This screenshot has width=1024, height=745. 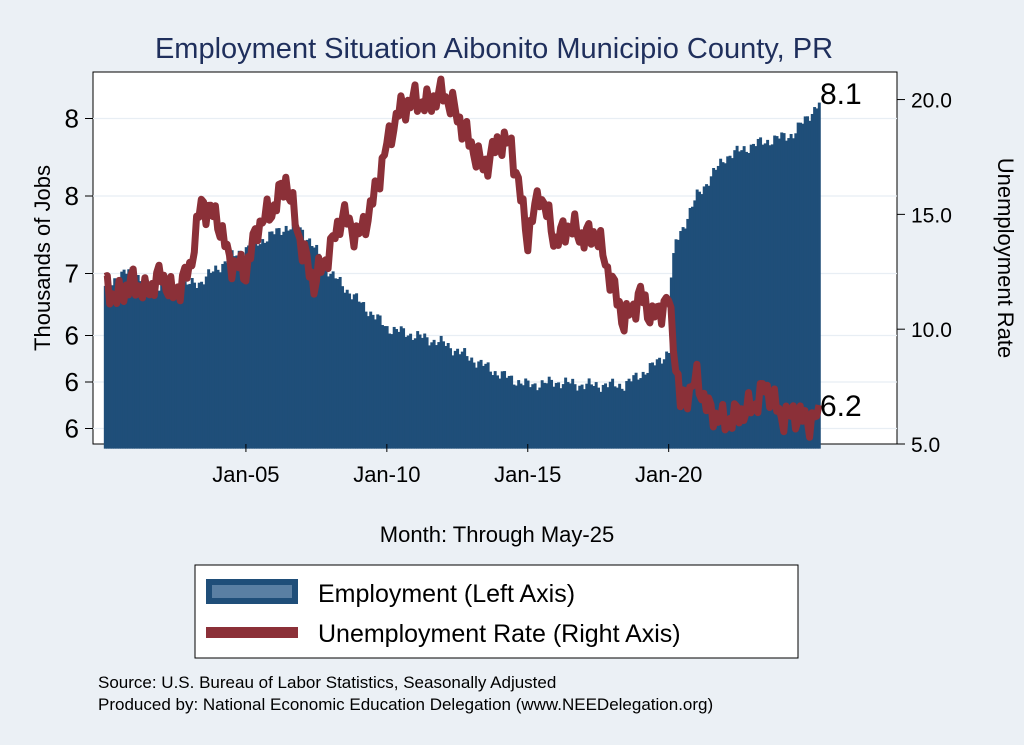 What do you see at coordinates (931, 101) in the screenshot?
I see `right-tick-label: 20.0` at bounding box center [931, 101].